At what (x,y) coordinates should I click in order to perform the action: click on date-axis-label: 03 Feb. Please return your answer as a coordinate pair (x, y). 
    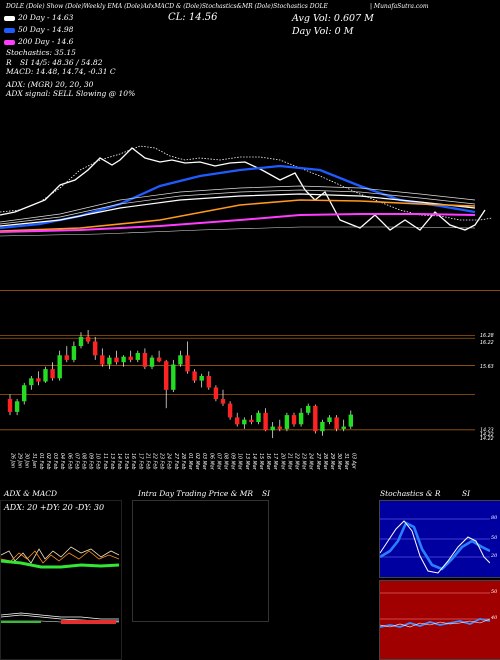
    Looking at the image, I should click on (55, 461).